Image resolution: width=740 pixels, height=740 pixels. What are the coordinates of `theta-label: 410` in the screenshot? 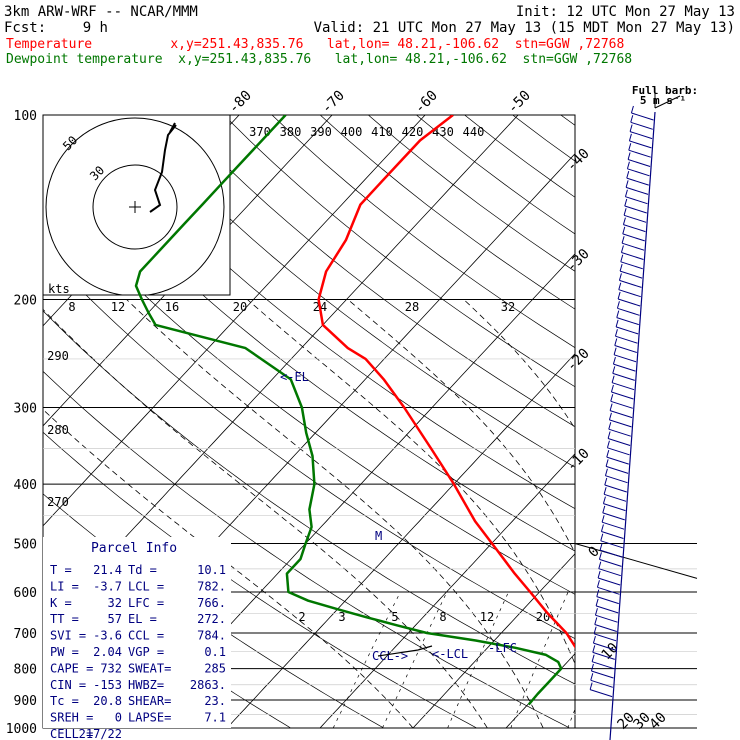 It's located at (382, 132).